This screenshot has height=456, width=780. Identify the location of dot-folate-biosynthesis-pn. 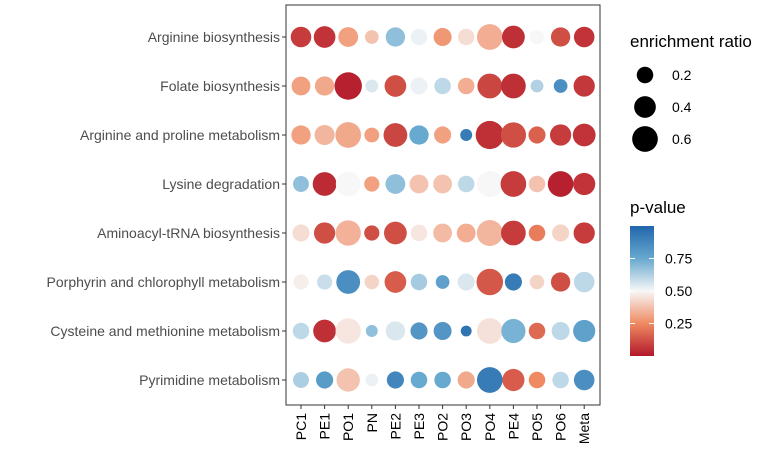
(372, 86).